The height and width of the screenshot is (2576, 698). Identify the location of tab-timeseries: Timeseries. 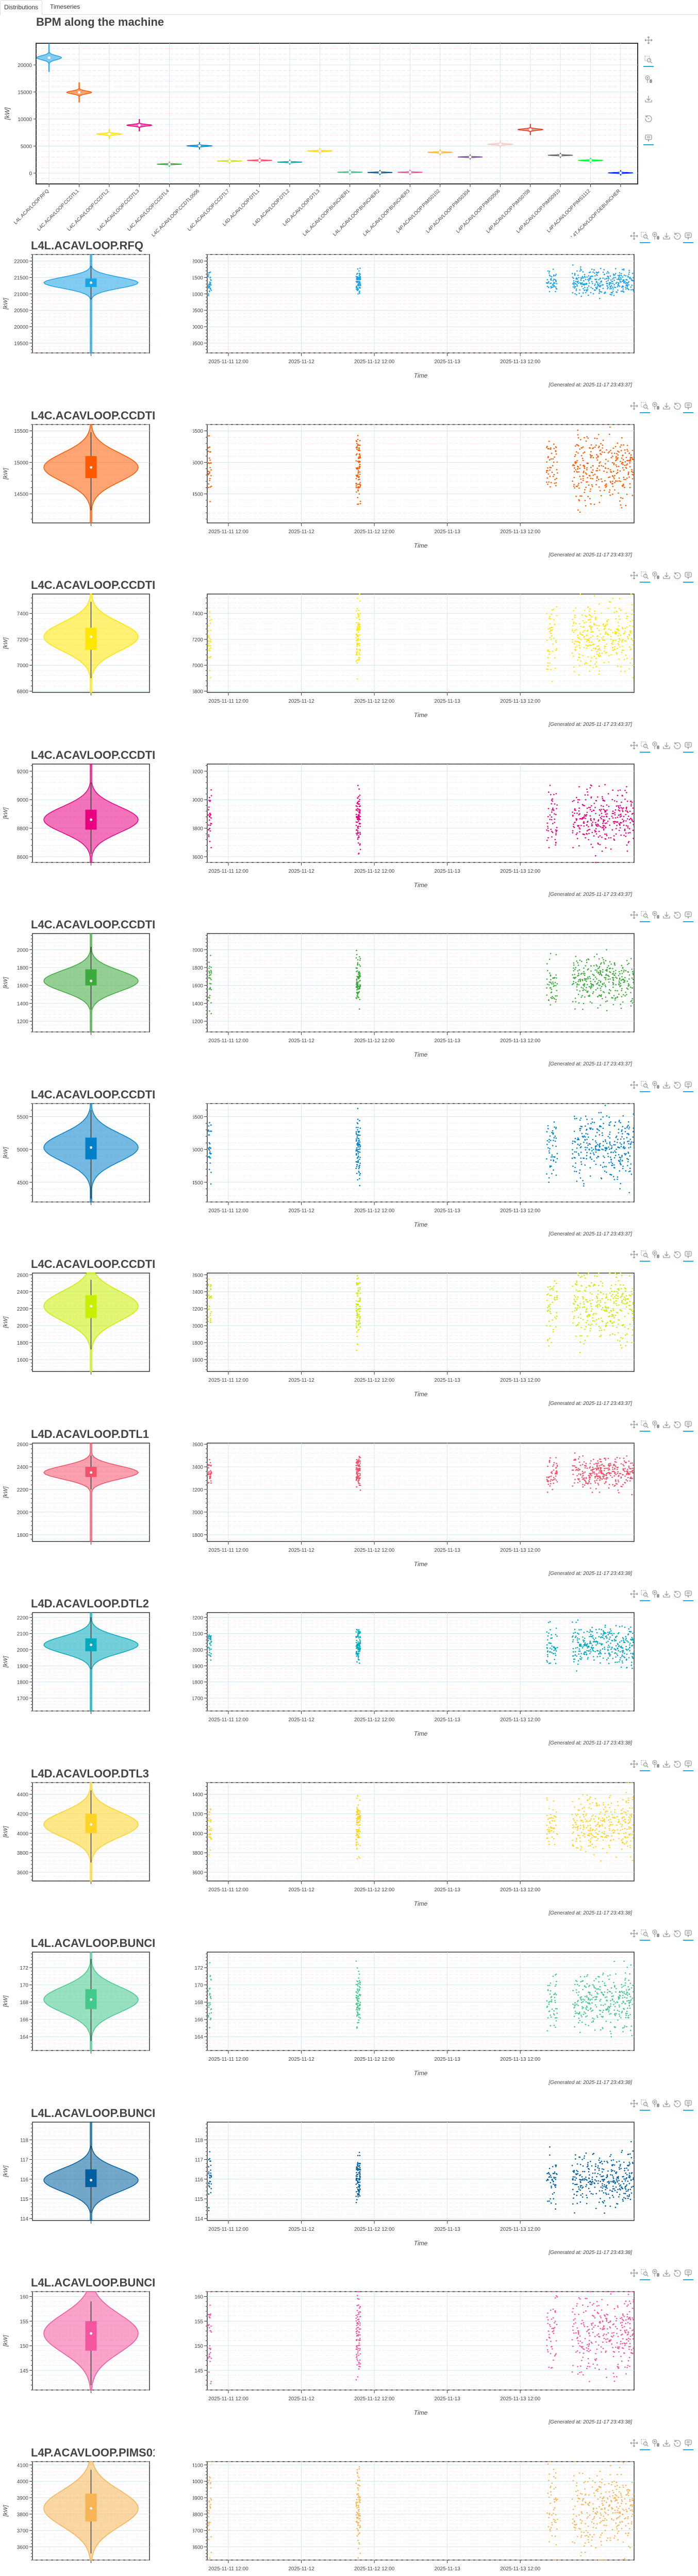
(65, 7).